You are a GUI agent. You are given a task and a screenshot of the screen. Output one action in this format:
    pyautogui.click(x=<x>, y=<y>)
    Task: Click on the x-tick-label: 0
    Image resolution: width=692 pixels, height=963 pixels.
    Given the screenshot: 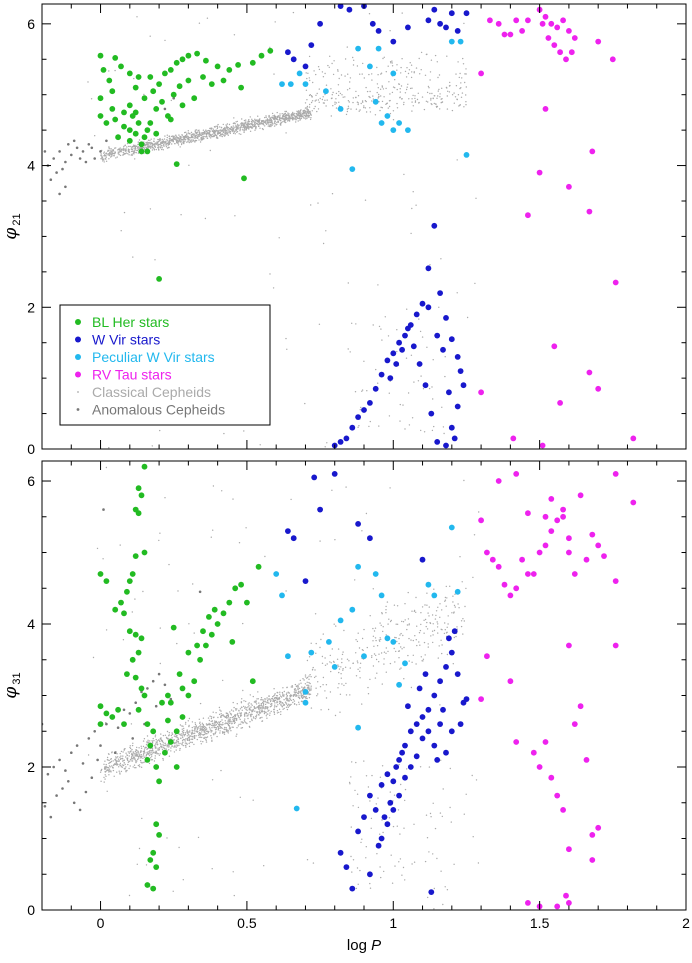 What is the action you would take?
    pyautogui.click(x=101, y=923)
    